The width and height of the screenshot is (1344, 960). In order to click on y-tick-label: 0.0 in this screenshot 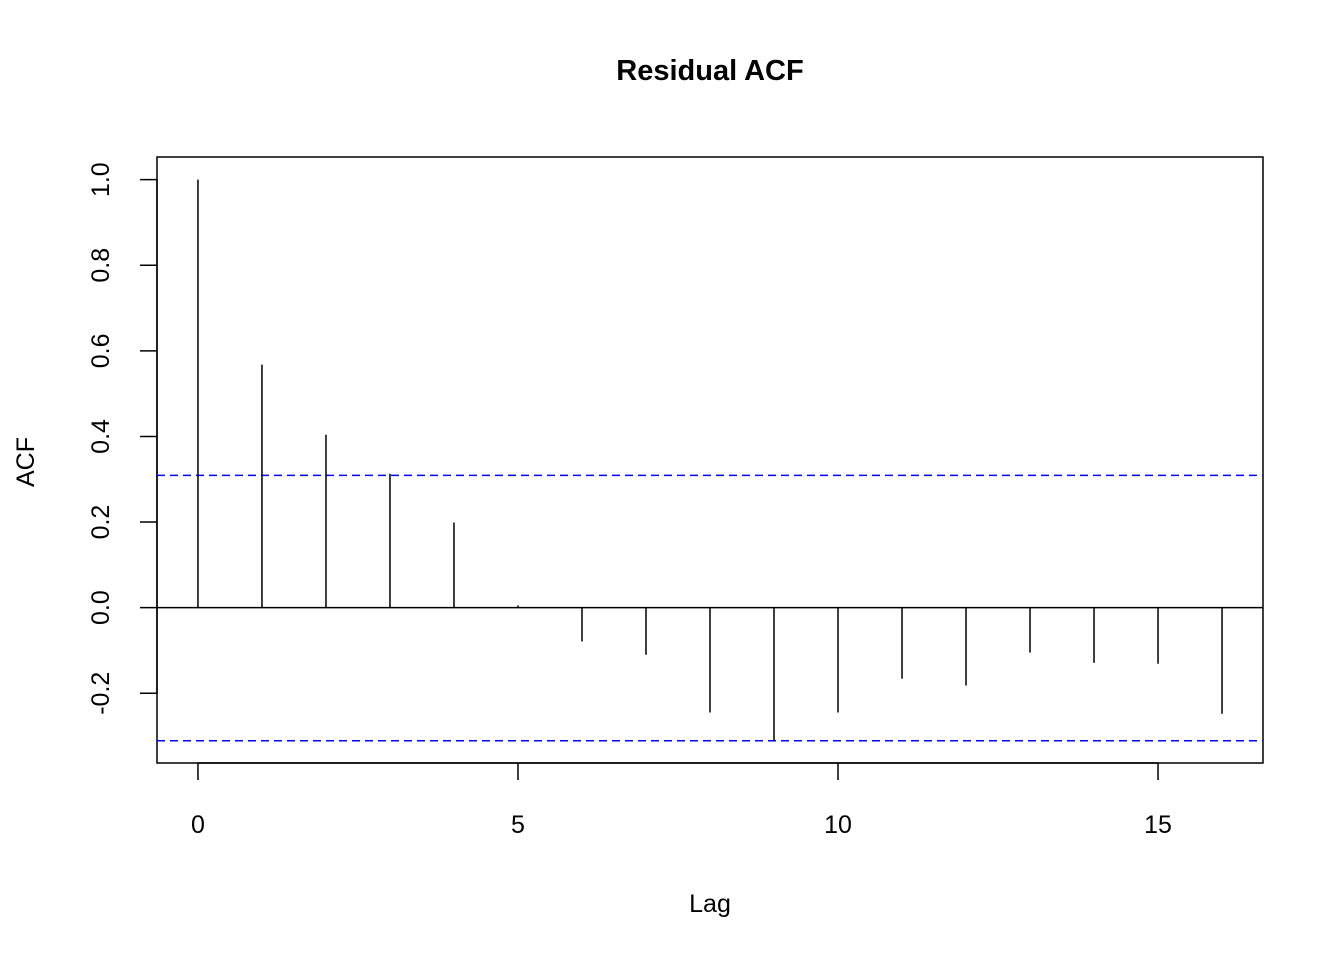, I will do `click(101, 607)`.